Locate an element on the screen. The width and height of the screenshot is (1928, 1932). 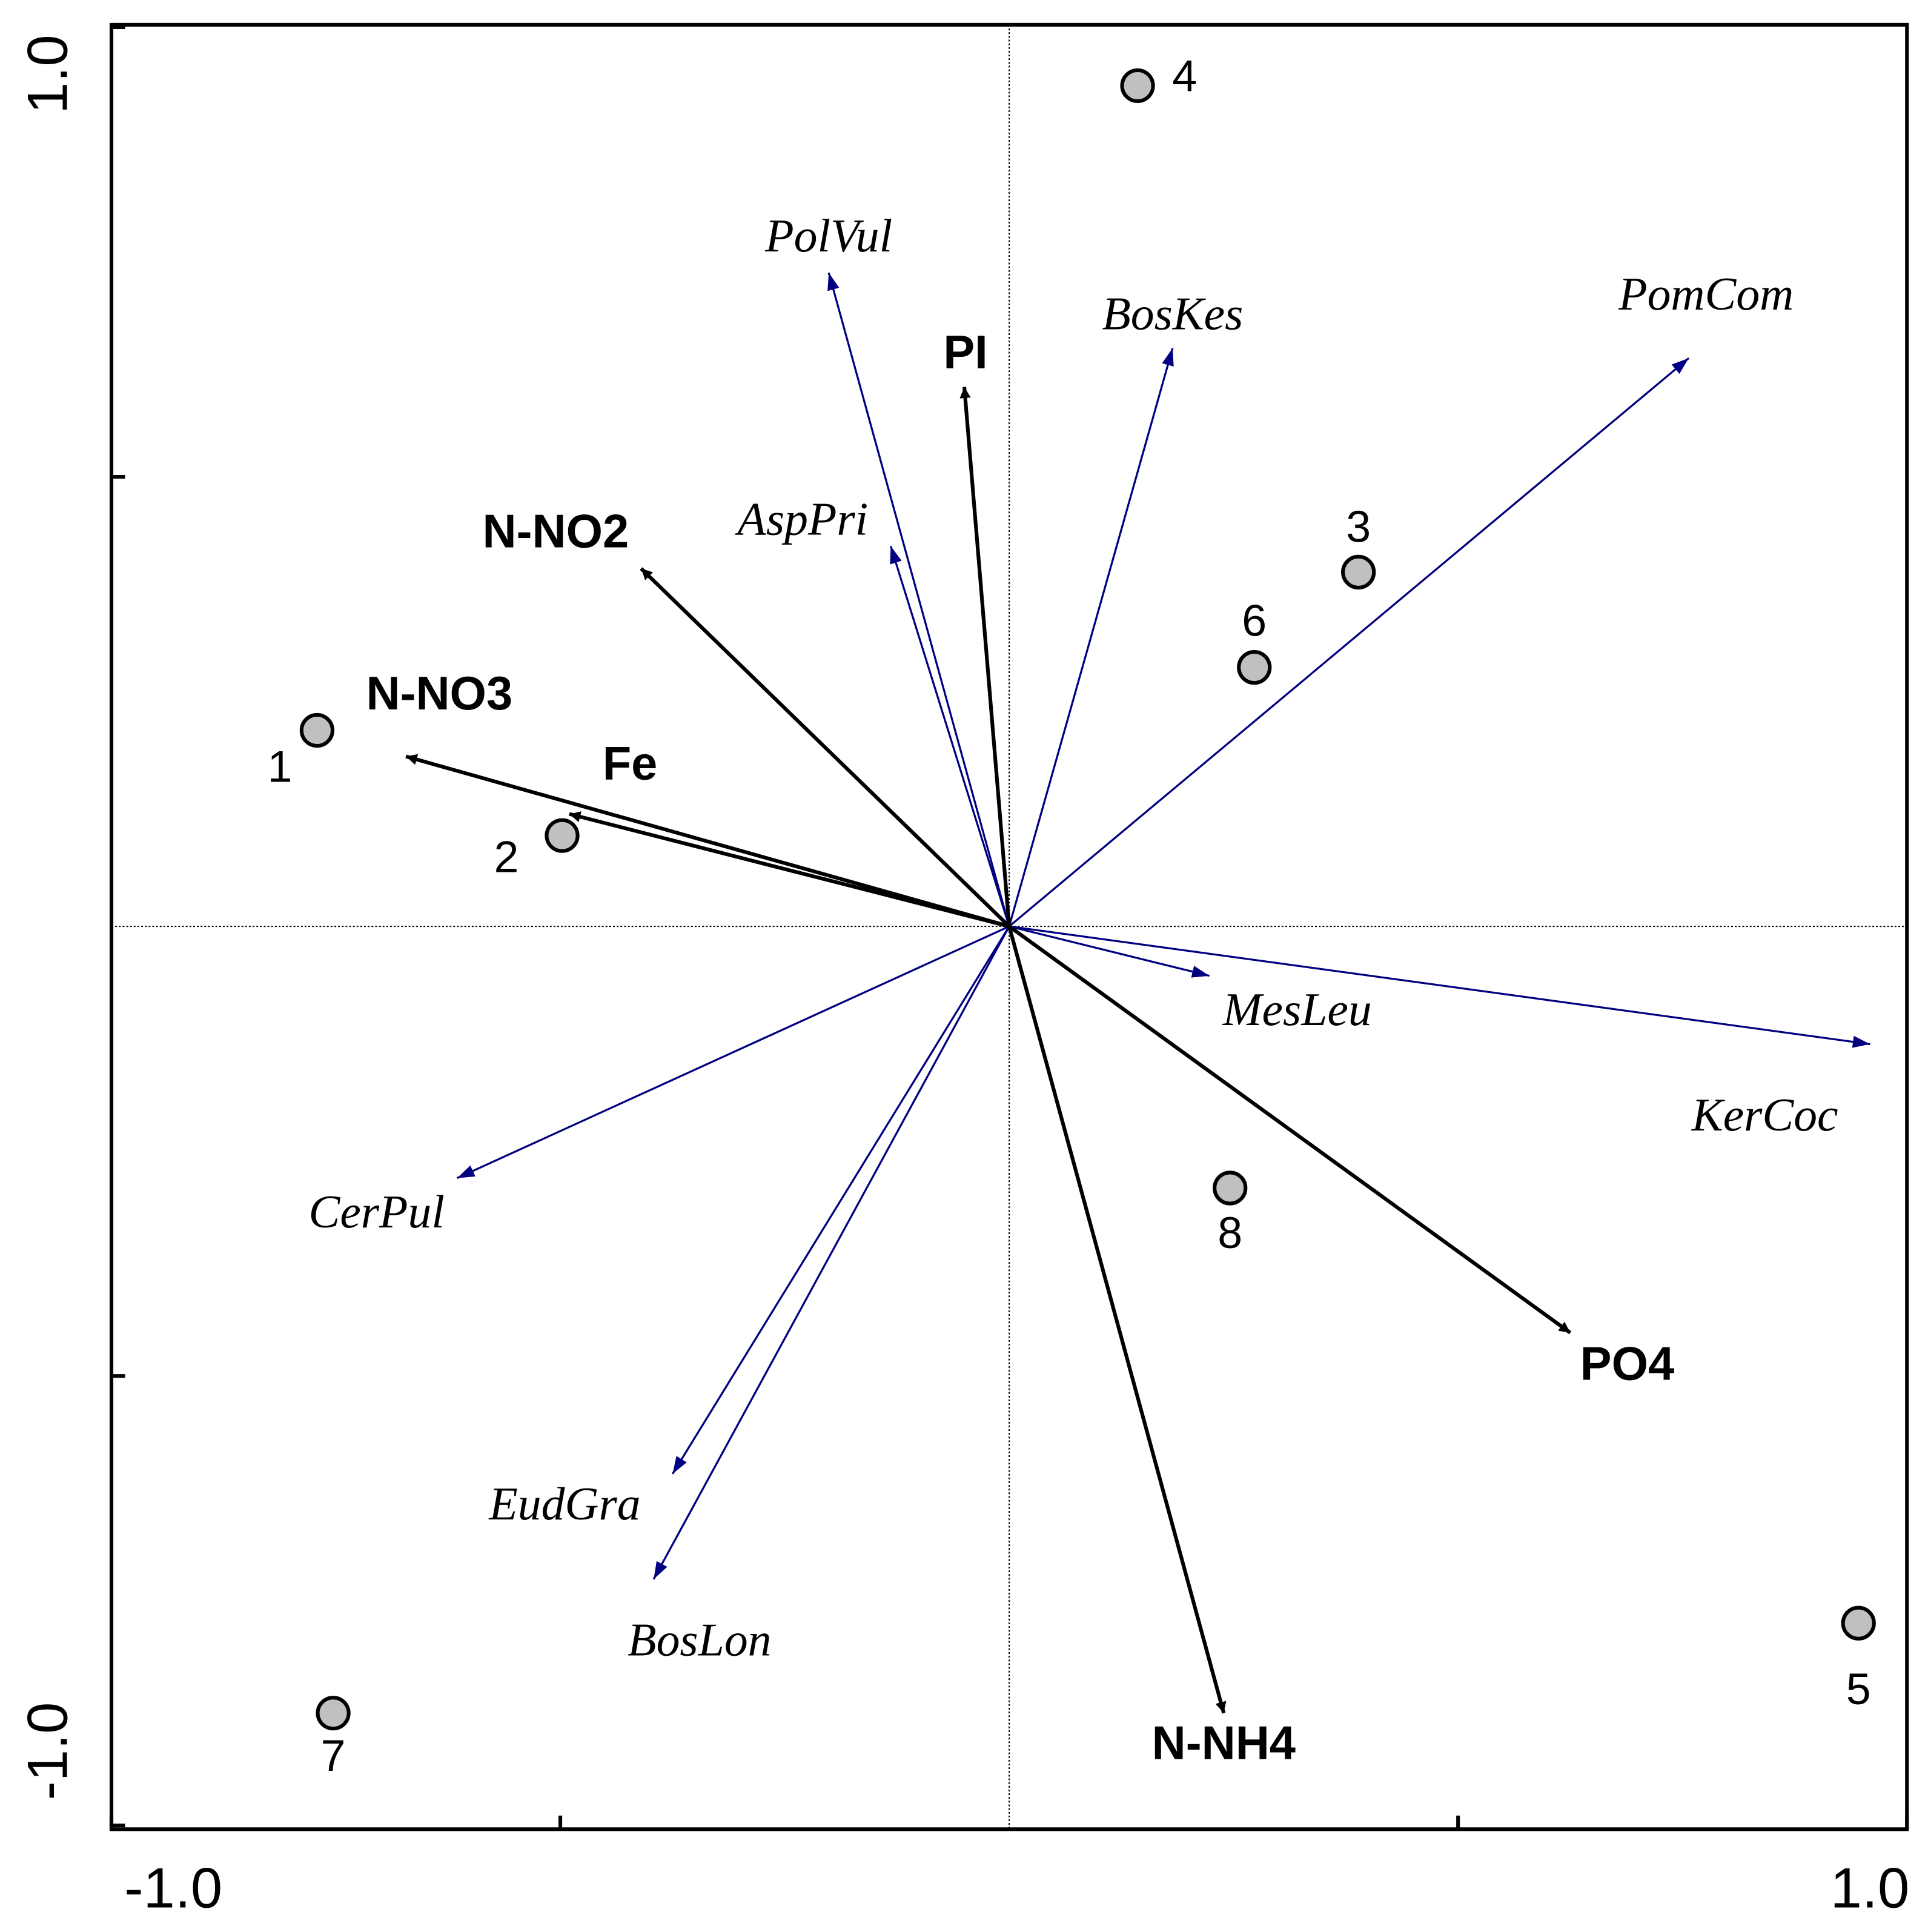
y-tick-label: -1.0 is located at coordinates (47, 1751).